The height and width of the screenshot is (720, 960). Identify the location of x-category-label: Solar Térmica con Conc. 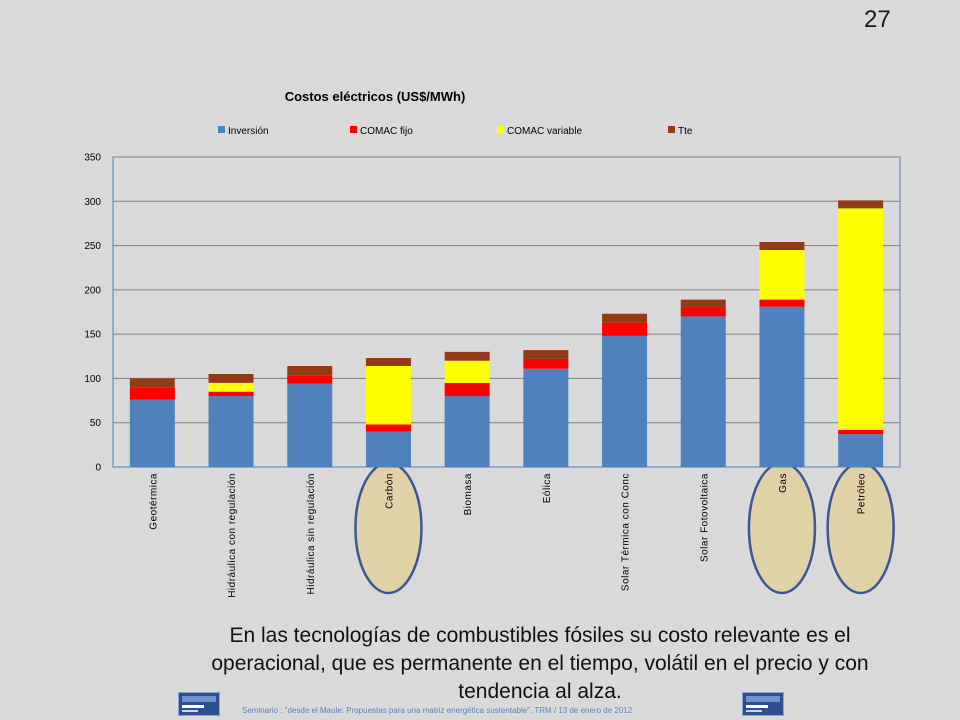
(626, 532).